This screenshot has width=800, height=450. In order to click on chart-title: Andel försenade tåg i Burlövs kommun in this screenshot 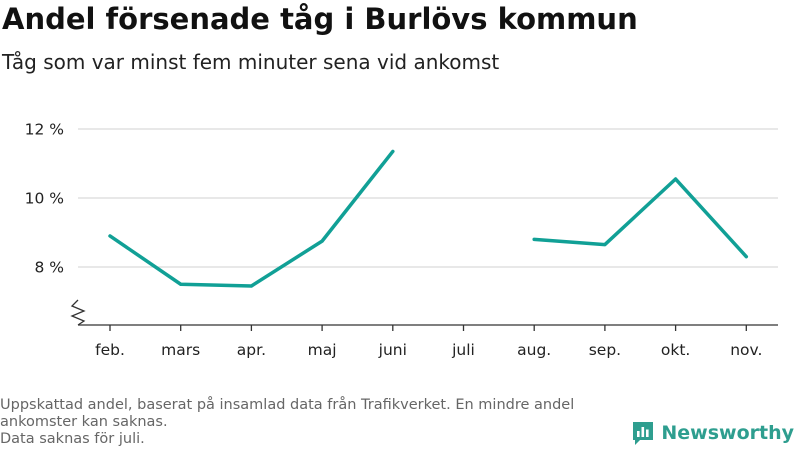, I will do `click(320, 19)`.